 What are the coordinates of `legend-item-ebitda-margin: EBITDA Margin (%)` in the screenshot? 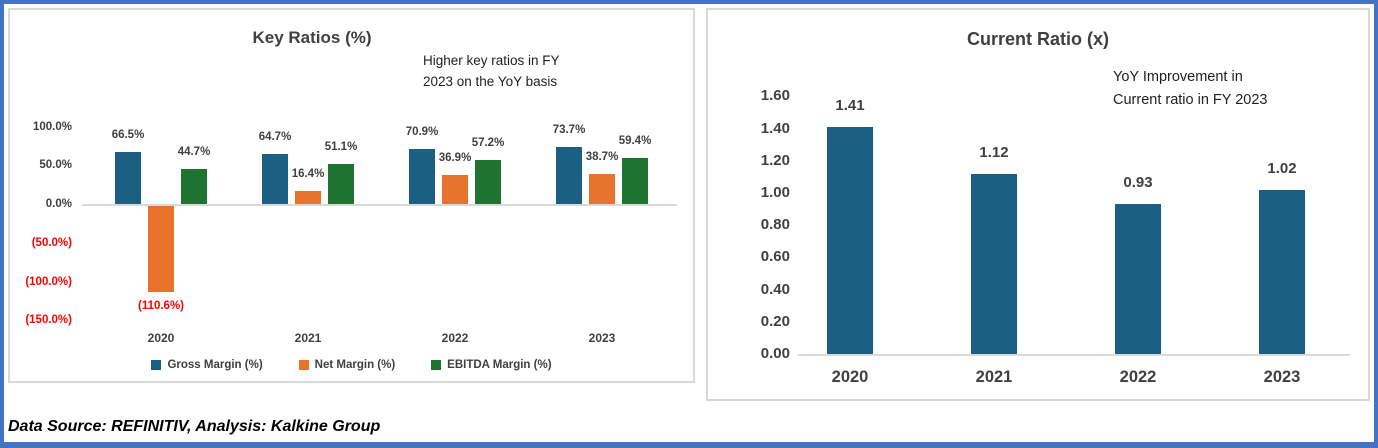 It's located at (491, 365).